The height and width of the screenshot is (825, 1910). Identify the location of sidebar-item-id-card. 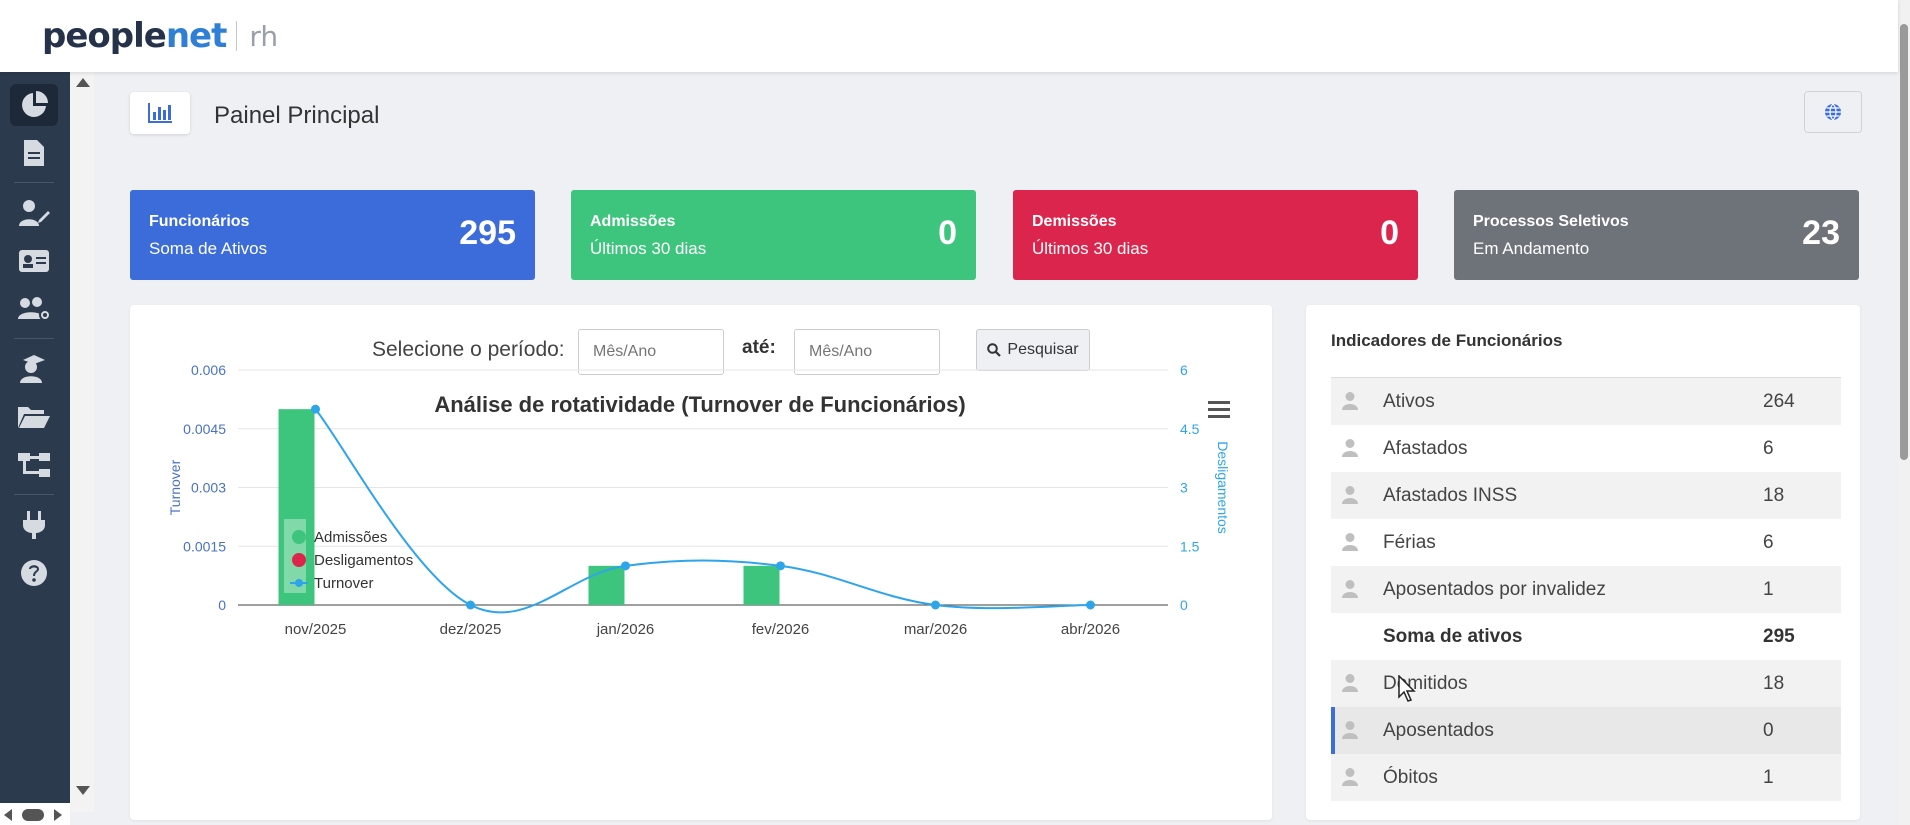
(34, 261).